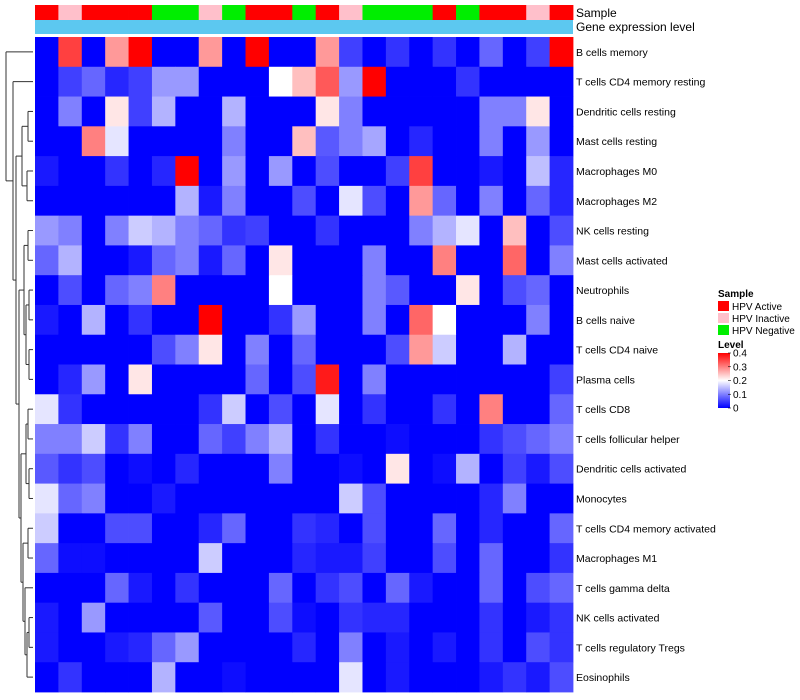  What do you see at coordinates (763, 331) in the screenshot?
I see `sample-legend-label: HPV Negative` at bounding box center [763, 331].